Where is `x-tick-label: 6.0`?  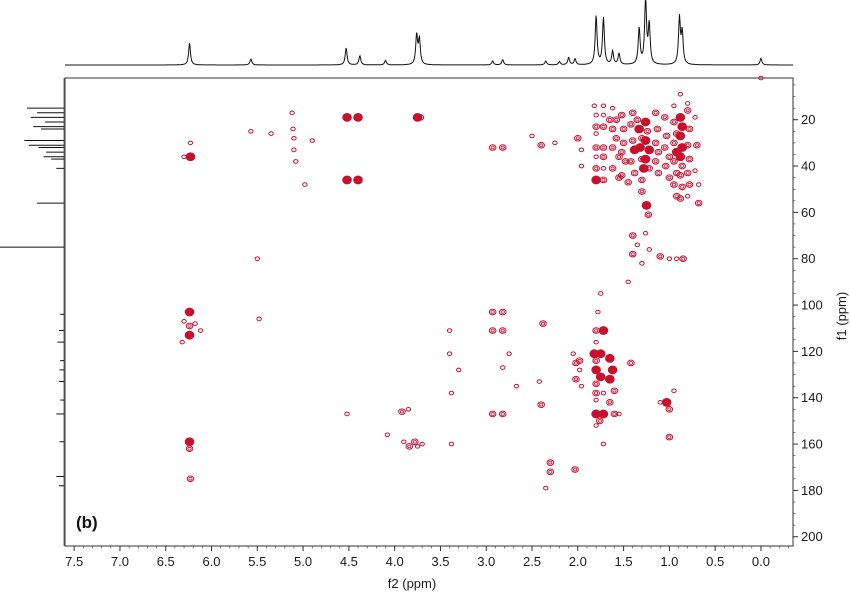
x-tick-label: 6.0 is located at coordinates (211, 561).